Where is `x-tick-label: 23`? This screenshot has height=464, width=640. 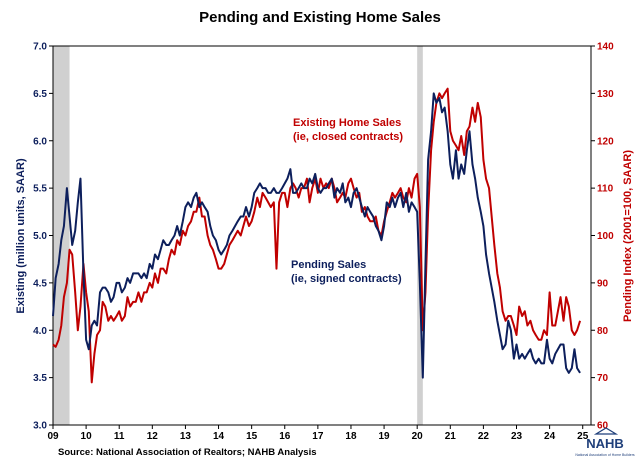 x-tick-label: 23 is located at coordinates (517, 436).